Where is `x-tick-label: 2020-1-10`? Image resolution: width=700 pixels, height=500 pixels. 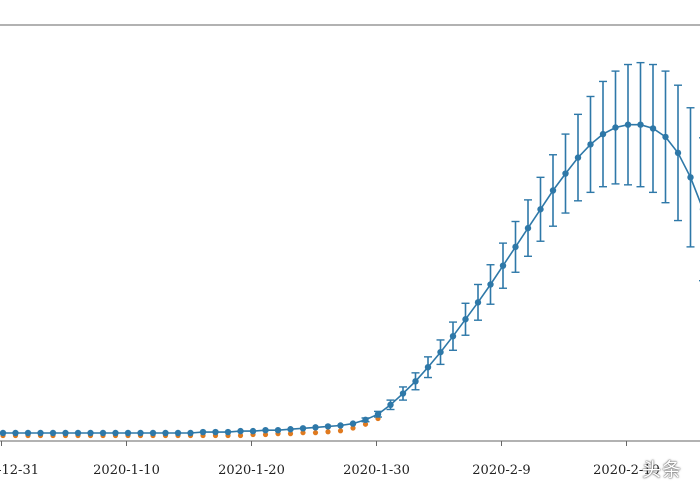 x-tick-label: 2020-1-10 is located at coordinates (126, 470).